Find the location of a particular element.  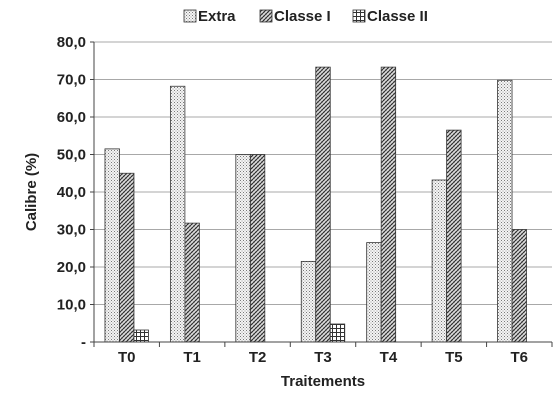

bar-t4-extra is located at coordinates (374, 292).